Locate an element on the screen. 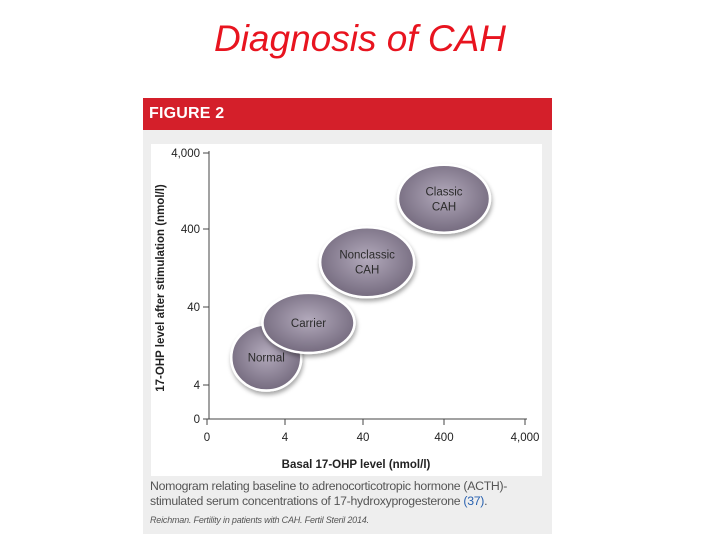  y-tick-label: 40 is located at coordinates (193, 308).